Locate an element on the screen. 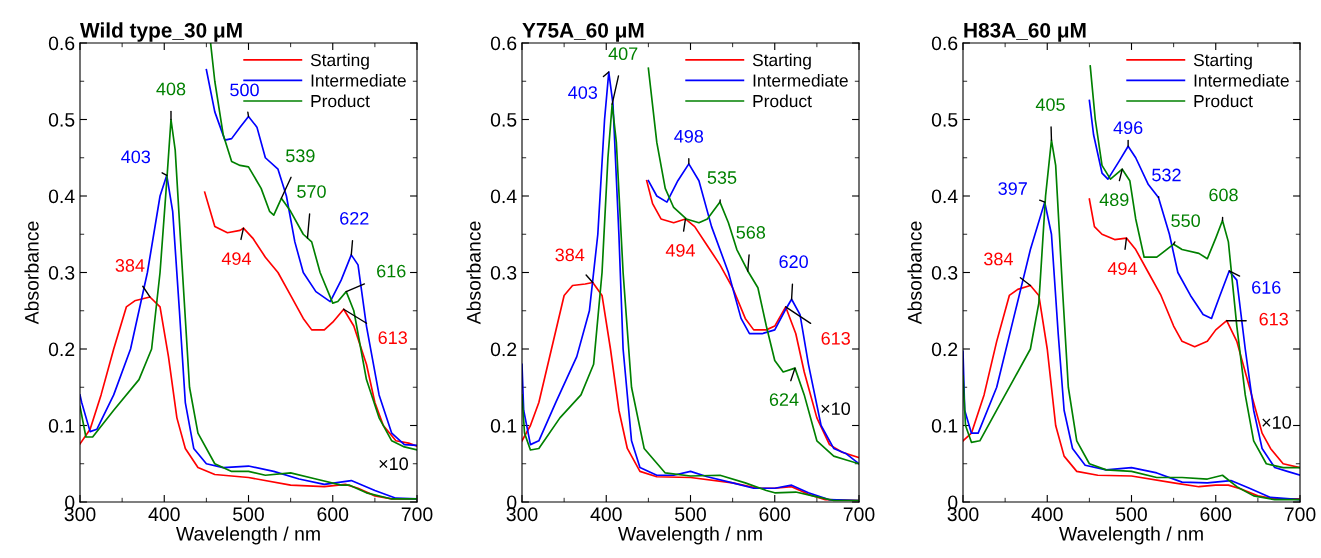 This screenshot has height=558, width=1321. annotation: 568 is located at coordinates (751, 232).